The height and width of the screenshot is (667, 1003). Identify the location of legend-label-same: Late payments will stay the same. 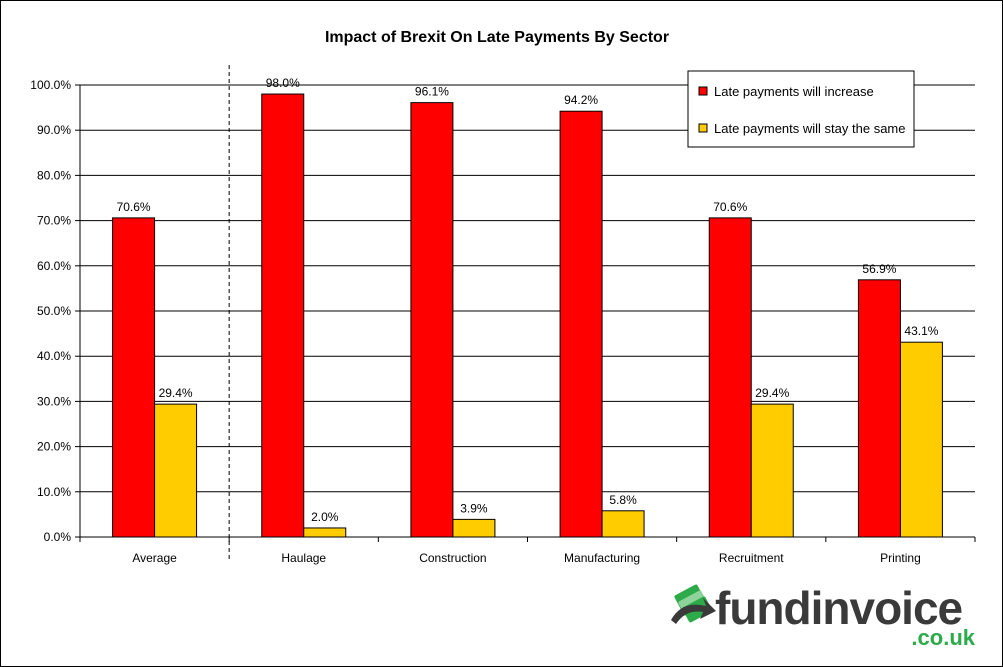
(809, 128).